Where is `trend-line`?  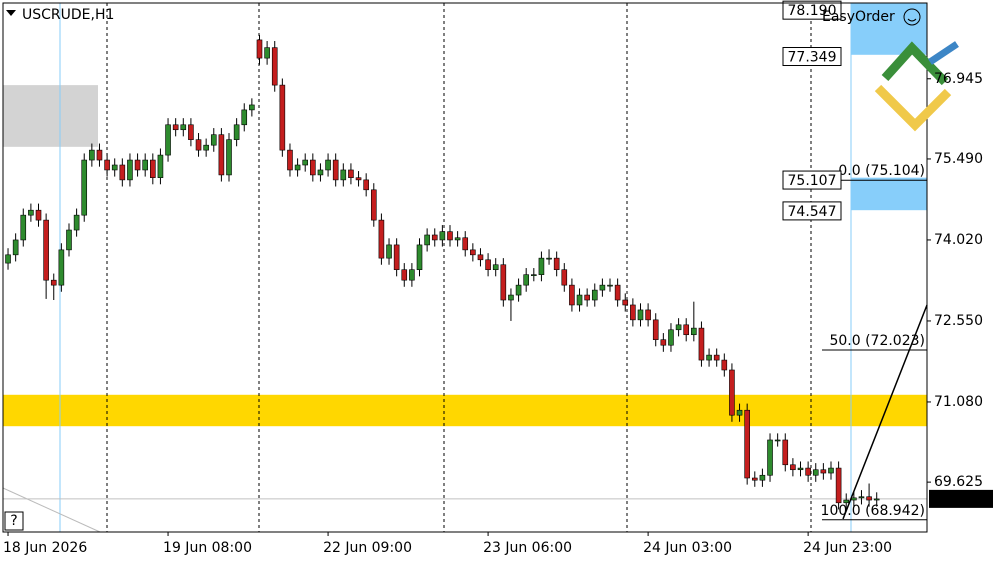
trend-line is located at coordinates (885, 412).